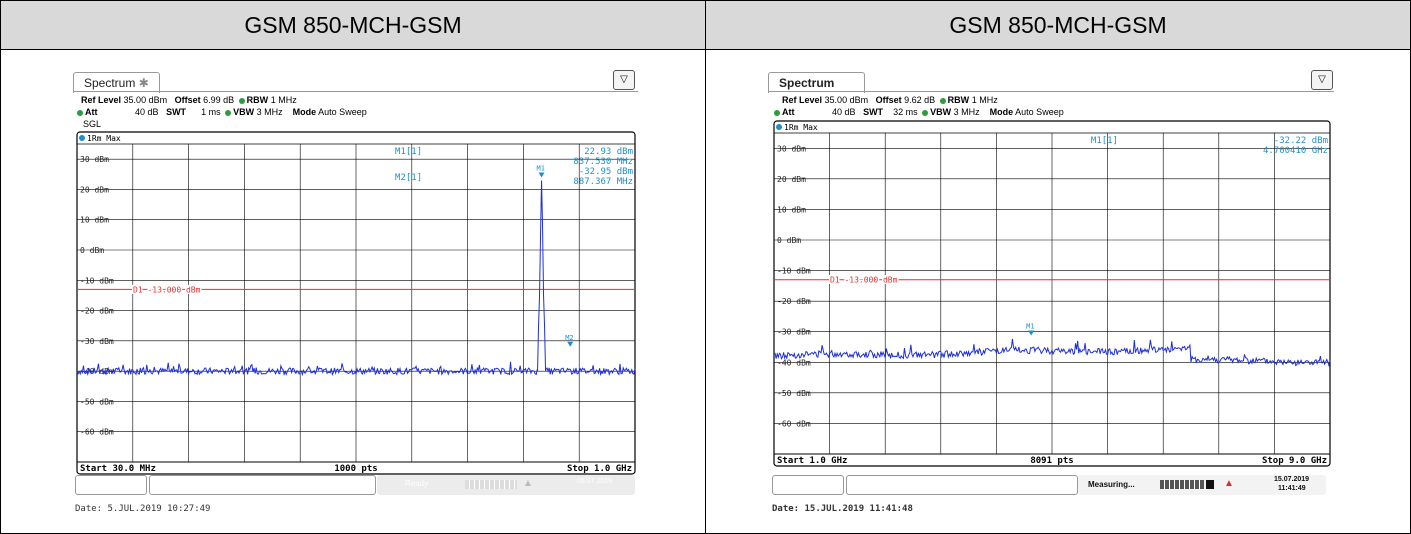  What do you see at coordinates (794, 301) in the screenshot?
I see `y-tick-label: -20 dBm` at bounding box center [794, 301].